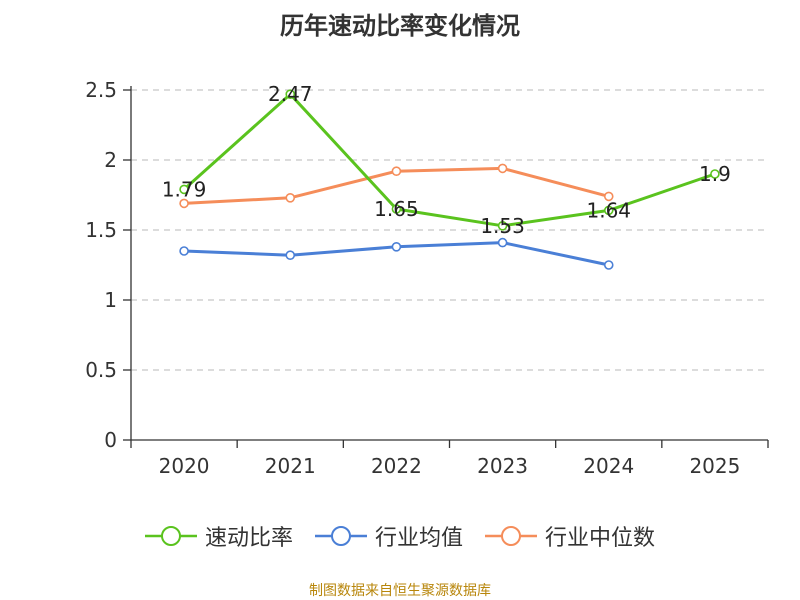  I want to click on legend-label-industry-mean: 行业均值, so click(418, 538).